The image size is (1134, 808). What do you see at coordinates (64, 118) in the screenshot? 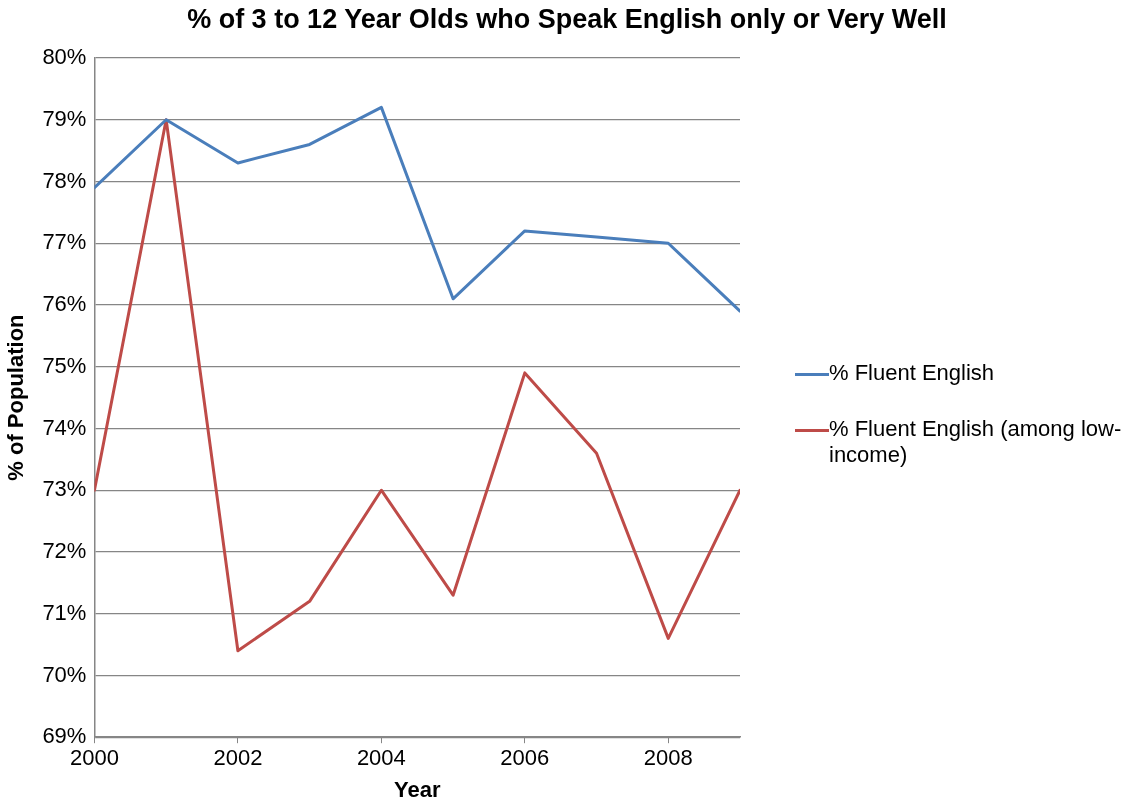
I see `y-tick-label: 79%` at bounding box center [64, 118].